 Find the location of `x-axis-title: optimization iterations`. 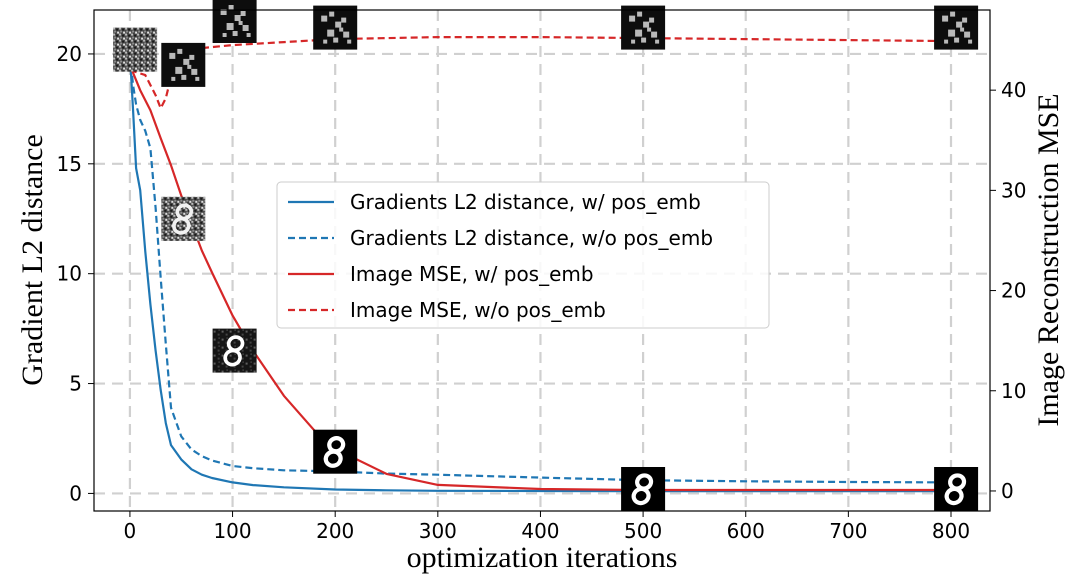

x-axis-title: optimization iterations is located at coordinates (542, 557).